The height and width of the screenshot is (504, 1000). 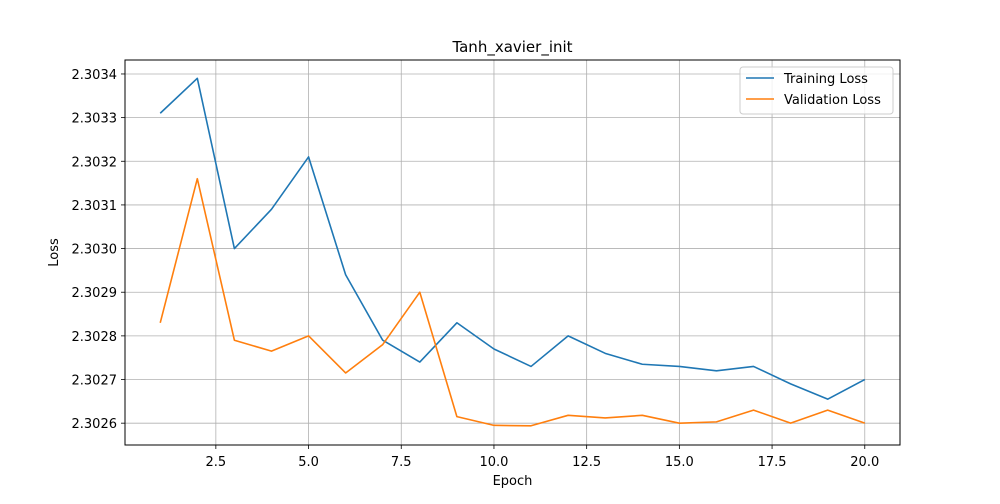 I want to click on chart-title: Tanh_xavier_init, so click(x=511, y=47).